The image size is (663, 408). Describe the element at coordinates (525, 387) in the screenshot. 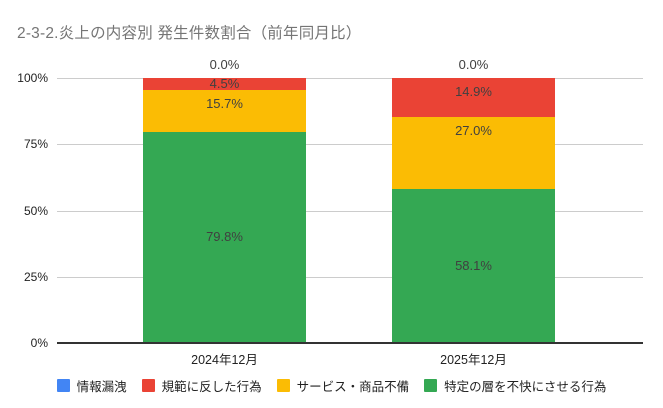

I see `legend-label: 特定の層を不快にさせる行為` at that location.